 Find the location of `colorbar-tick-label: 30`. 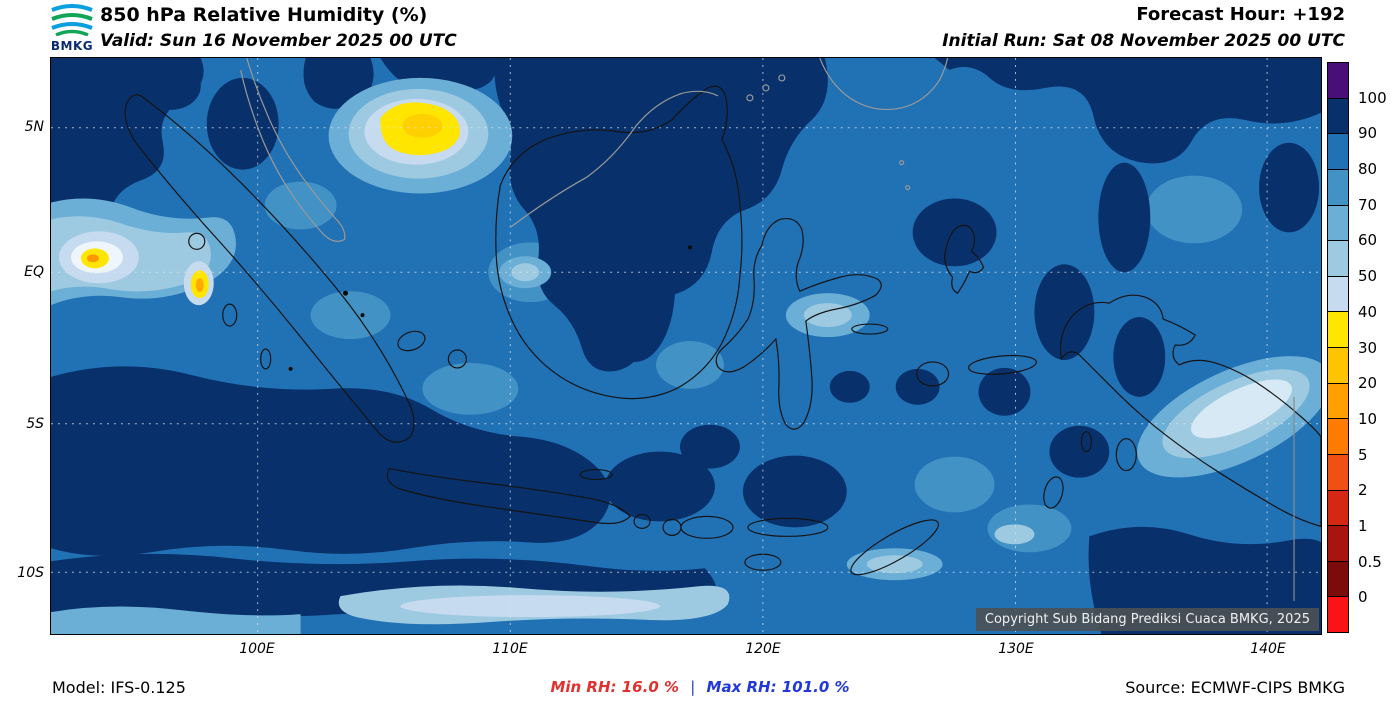

colorbar-tick-label: 30 is located at coordinates (1368, 347).